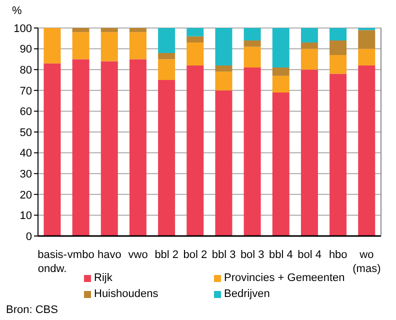 This screenshot has height=320, width=396. What do you see at coordinates (32, 310) in the screenshot?
I see `text: Bron: CBS` at bounding box center [32, 310].